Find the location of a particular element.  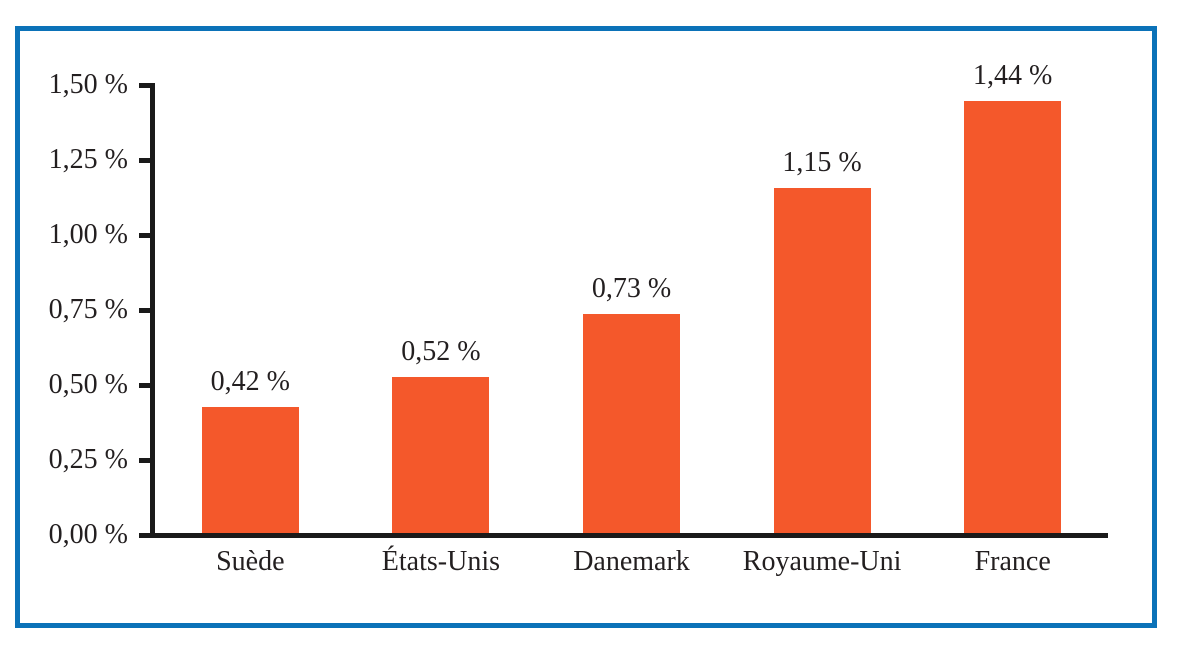

y-axis-tick-label: 1,00 % is located at coordinates (88, 234).